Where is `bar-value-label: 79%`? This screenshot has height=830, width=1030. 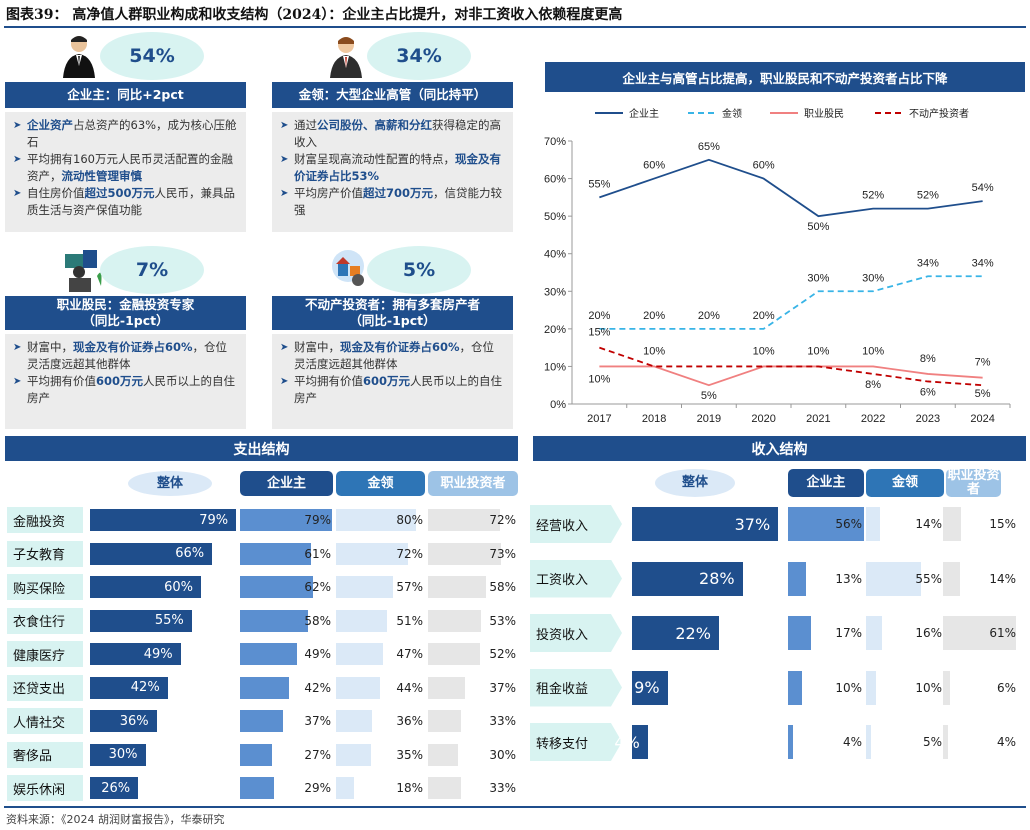 bar-value-label: 79% is located at coordinates (317, 520).